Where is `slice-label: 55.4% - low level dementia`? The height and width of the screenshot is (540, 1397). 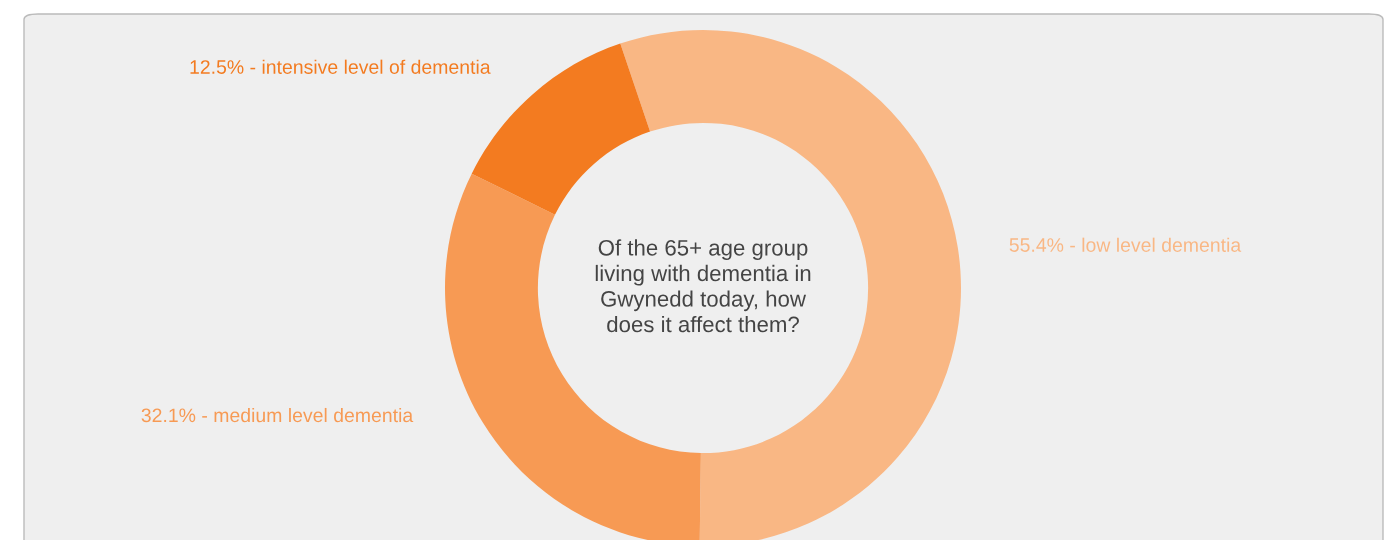 slice-label: 55.4% - low level dementia is located at coordinates (1125, 244).